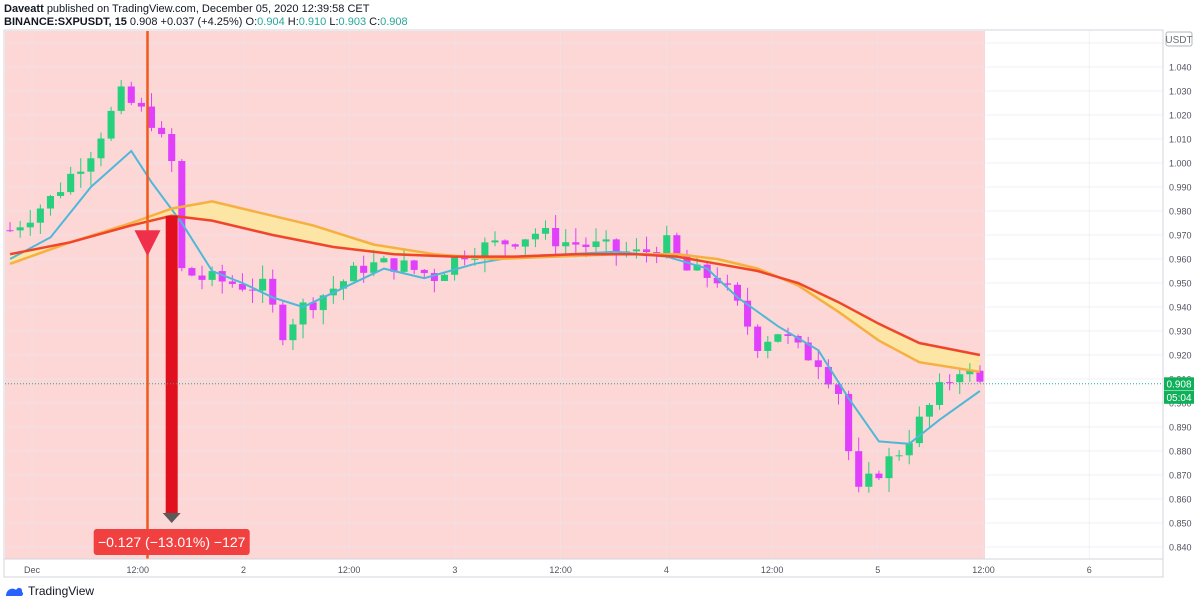 This screenshot has height=604, width=1200. Describe the element at coordinates (1180, 140) in the screenshot. I see `y-tick-label: 1.010` at that location.